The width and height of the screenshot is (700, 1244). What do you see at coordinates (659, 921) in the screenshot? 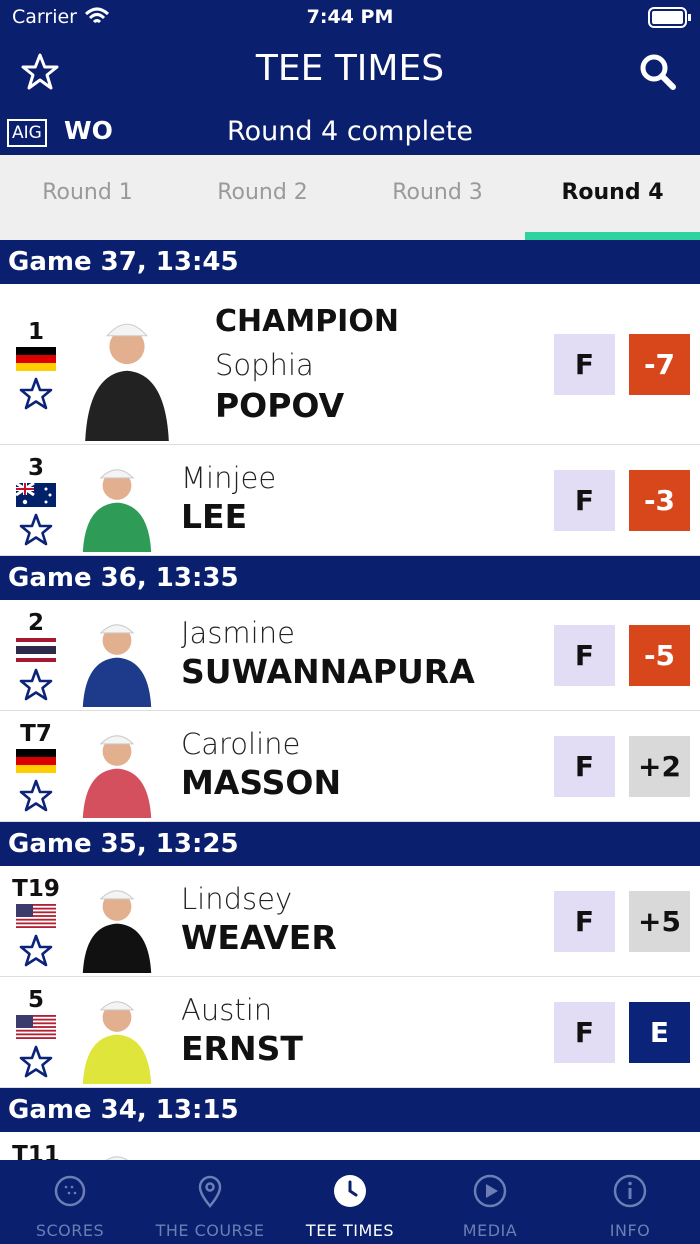
I see `score: +5` at bounding box center [659, 921].